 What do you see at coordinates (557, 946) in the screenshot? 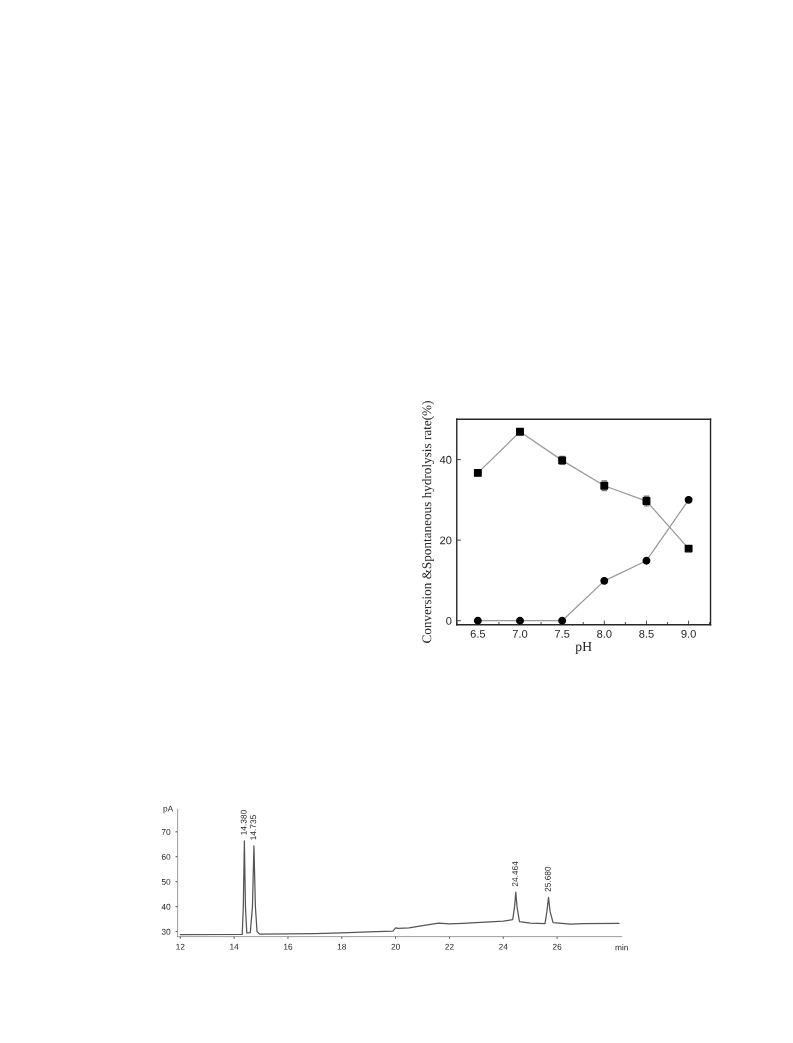
I see `x-tick-label: 26` at bounding box center [557, 946].